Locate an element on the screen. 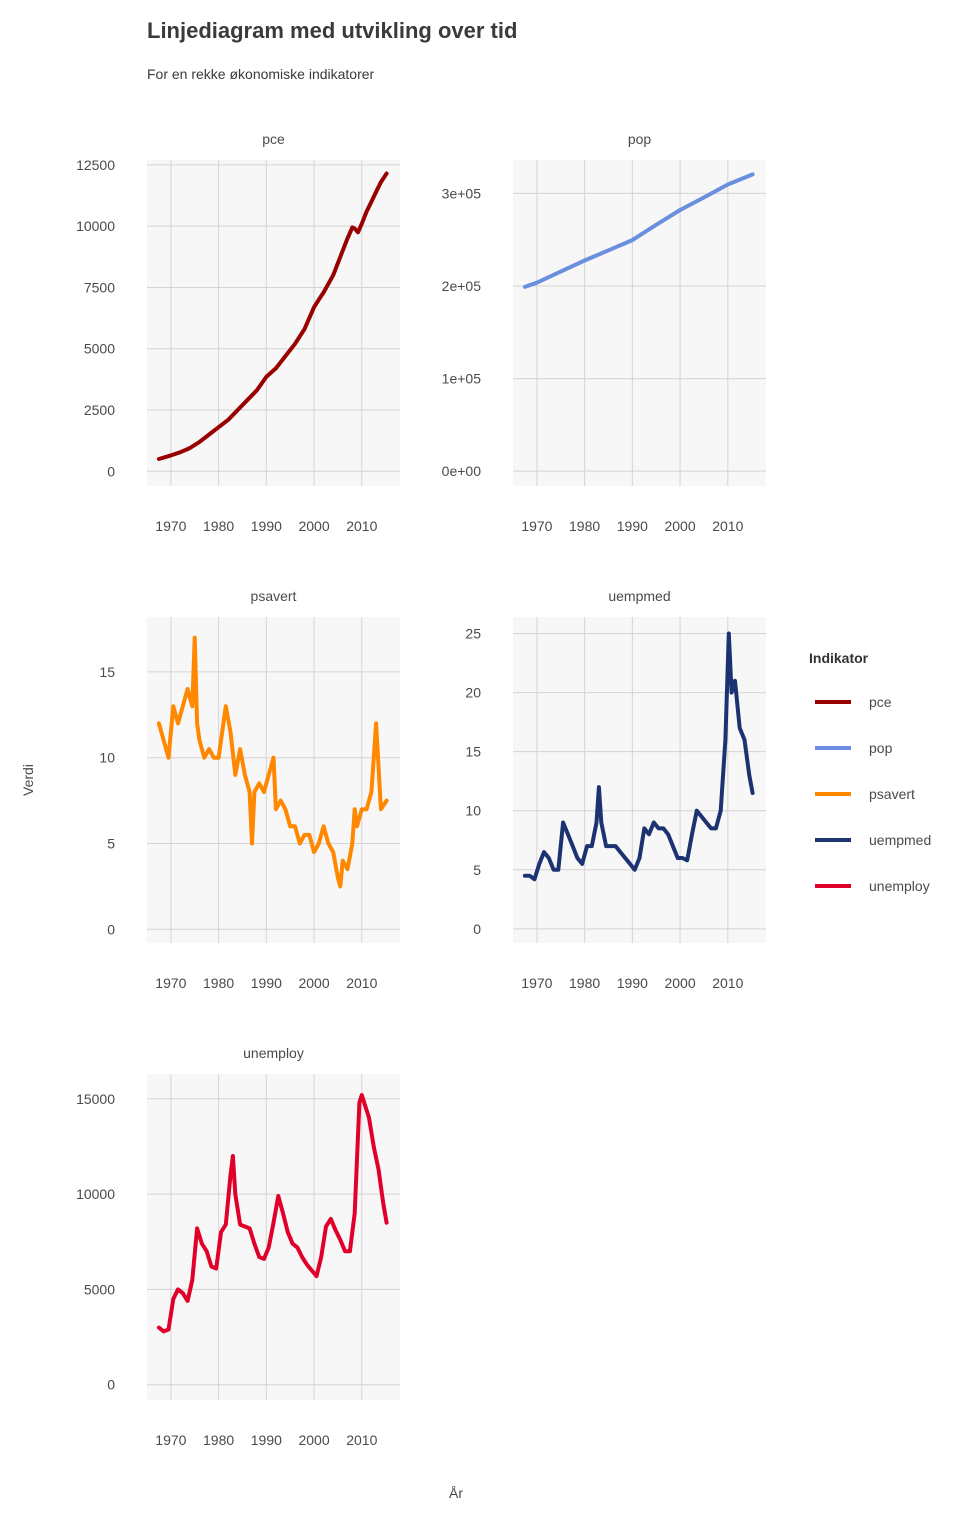  legend-label-pce: pce is located at coordinates (880, 702).